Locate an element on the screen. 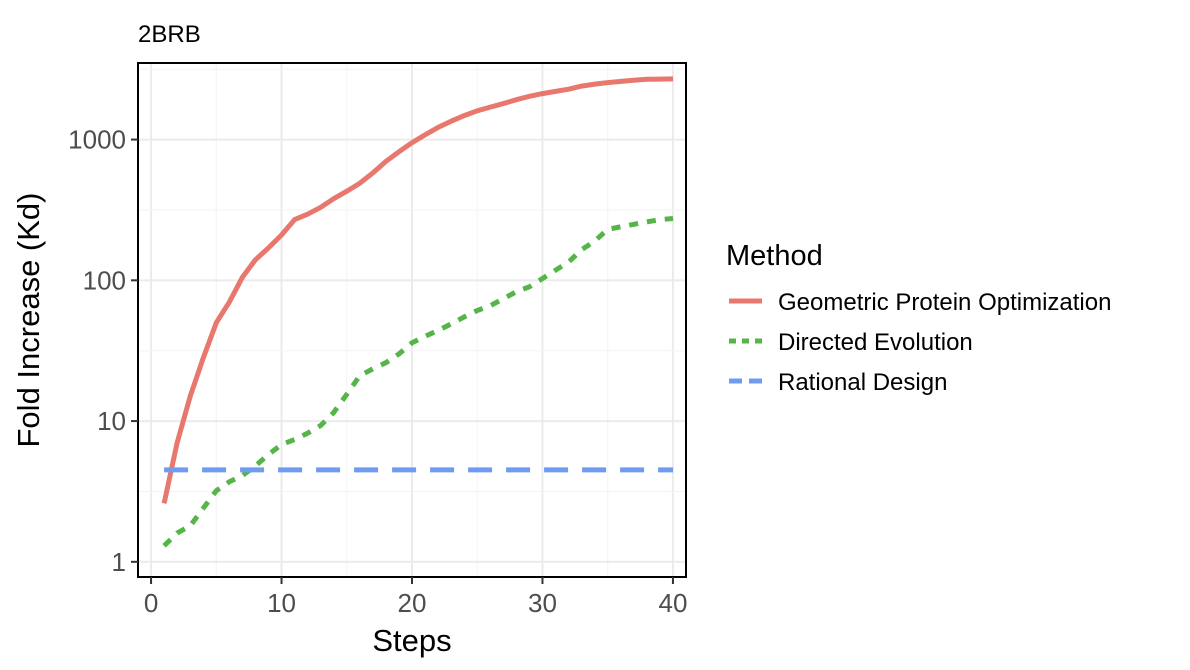 Image resolution: width=1190 pixels, height=670 pixels. x-axis-title: Steps is located at coordinates (411, 640).